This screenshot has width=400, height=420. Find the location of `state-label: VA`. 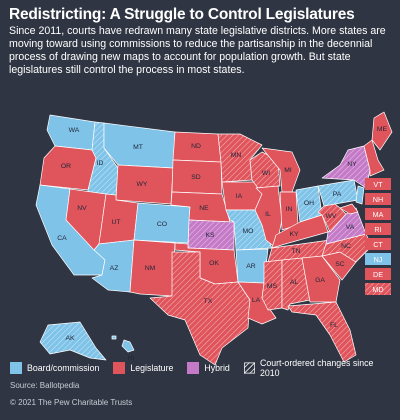

state-label: VA is located at coordinates (350, 227).